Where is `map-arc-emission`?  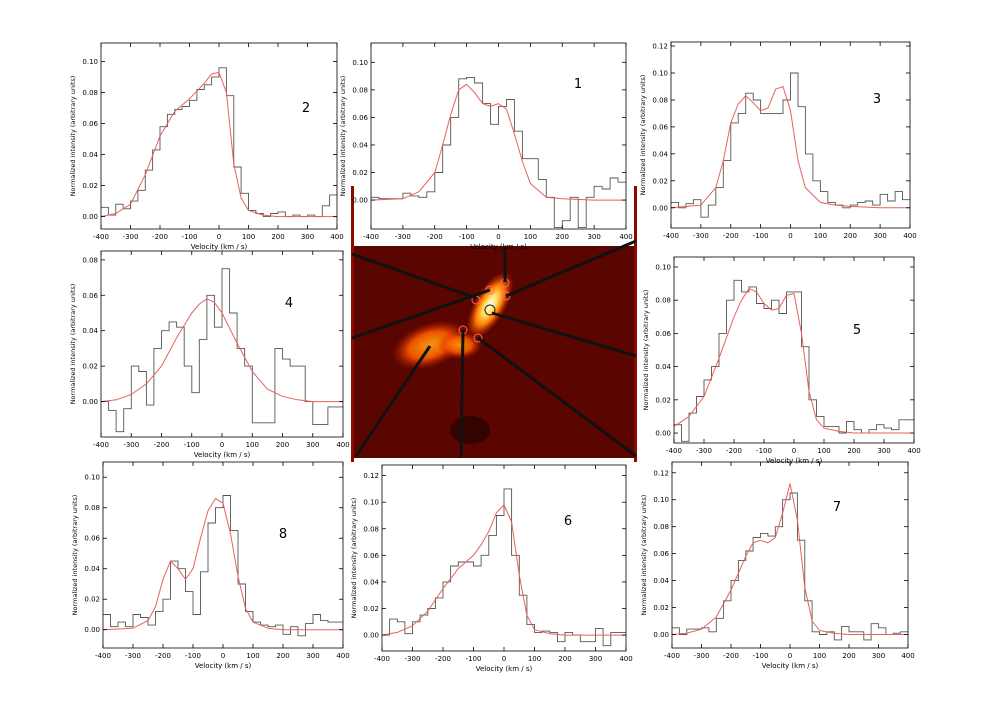
map-arc-emission is located at coordinates (430, 345).